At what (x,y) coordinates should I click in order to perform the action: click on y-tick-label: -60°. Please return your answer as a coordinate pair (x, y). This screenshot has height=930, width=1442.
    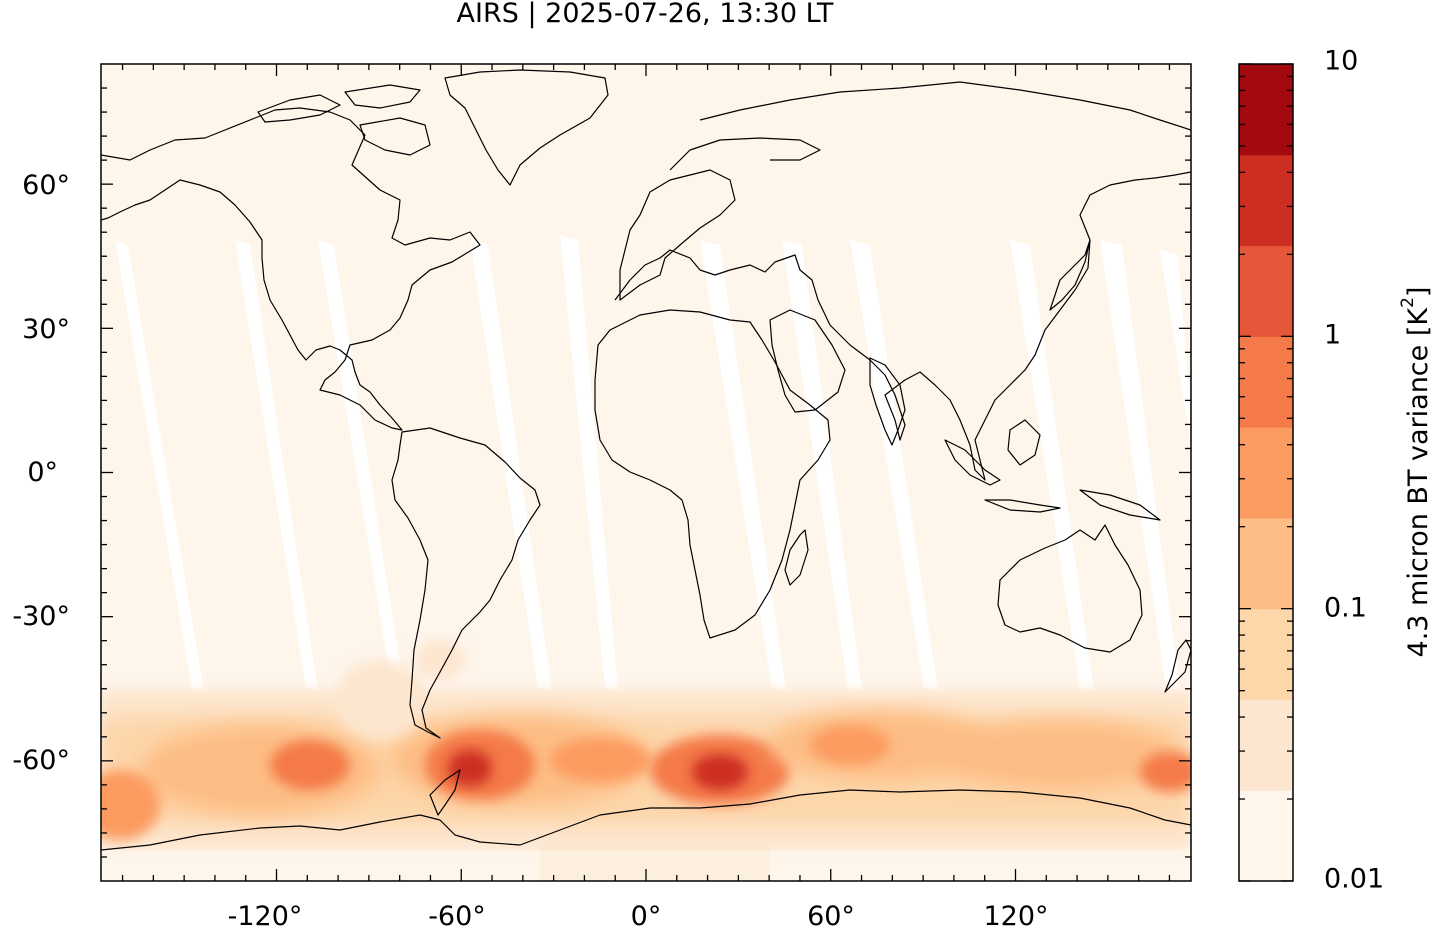
    Looking at the image, I should click on (41, 760).